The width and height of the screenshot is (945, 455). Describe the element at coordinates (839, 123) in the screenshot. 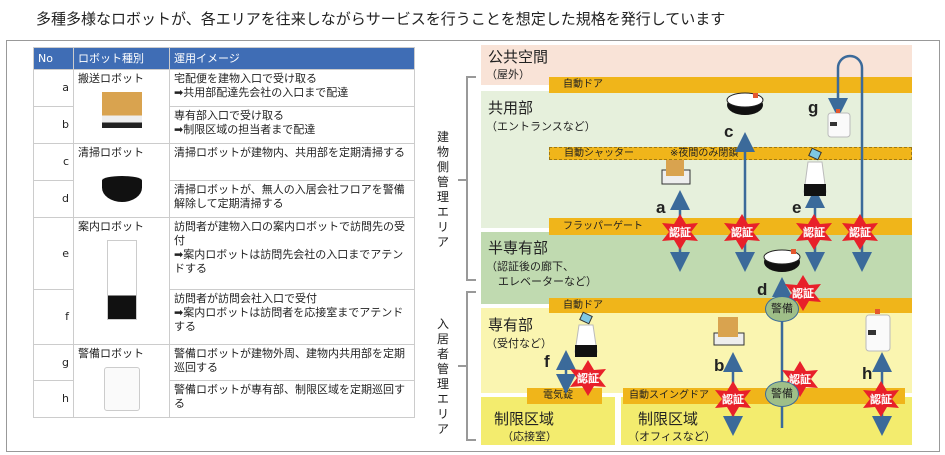

I see `robot-g-icon` at that location.